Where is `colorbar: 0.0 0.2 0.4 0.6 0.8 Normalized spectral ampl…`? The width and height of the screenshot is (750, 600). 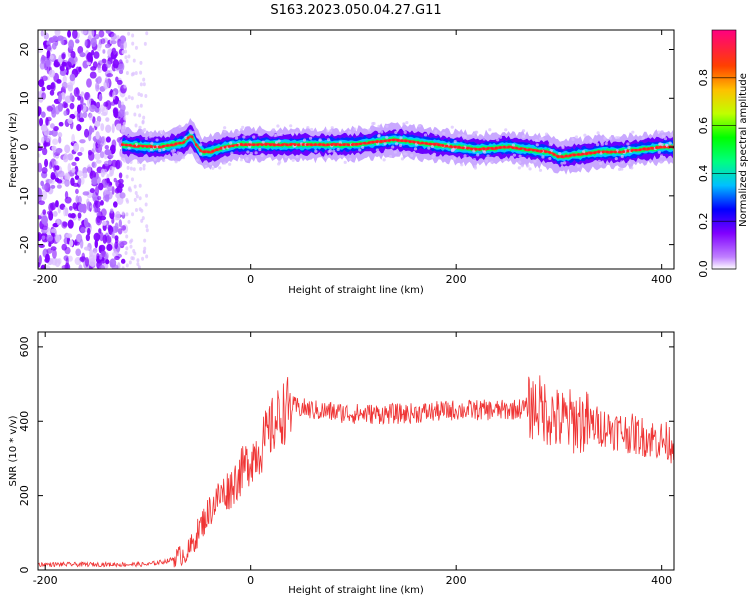
colorbar: 0.0 0.2 0.4 0.6 0.8 Normalized spectral ampl… is located at coordinates (723, 153).